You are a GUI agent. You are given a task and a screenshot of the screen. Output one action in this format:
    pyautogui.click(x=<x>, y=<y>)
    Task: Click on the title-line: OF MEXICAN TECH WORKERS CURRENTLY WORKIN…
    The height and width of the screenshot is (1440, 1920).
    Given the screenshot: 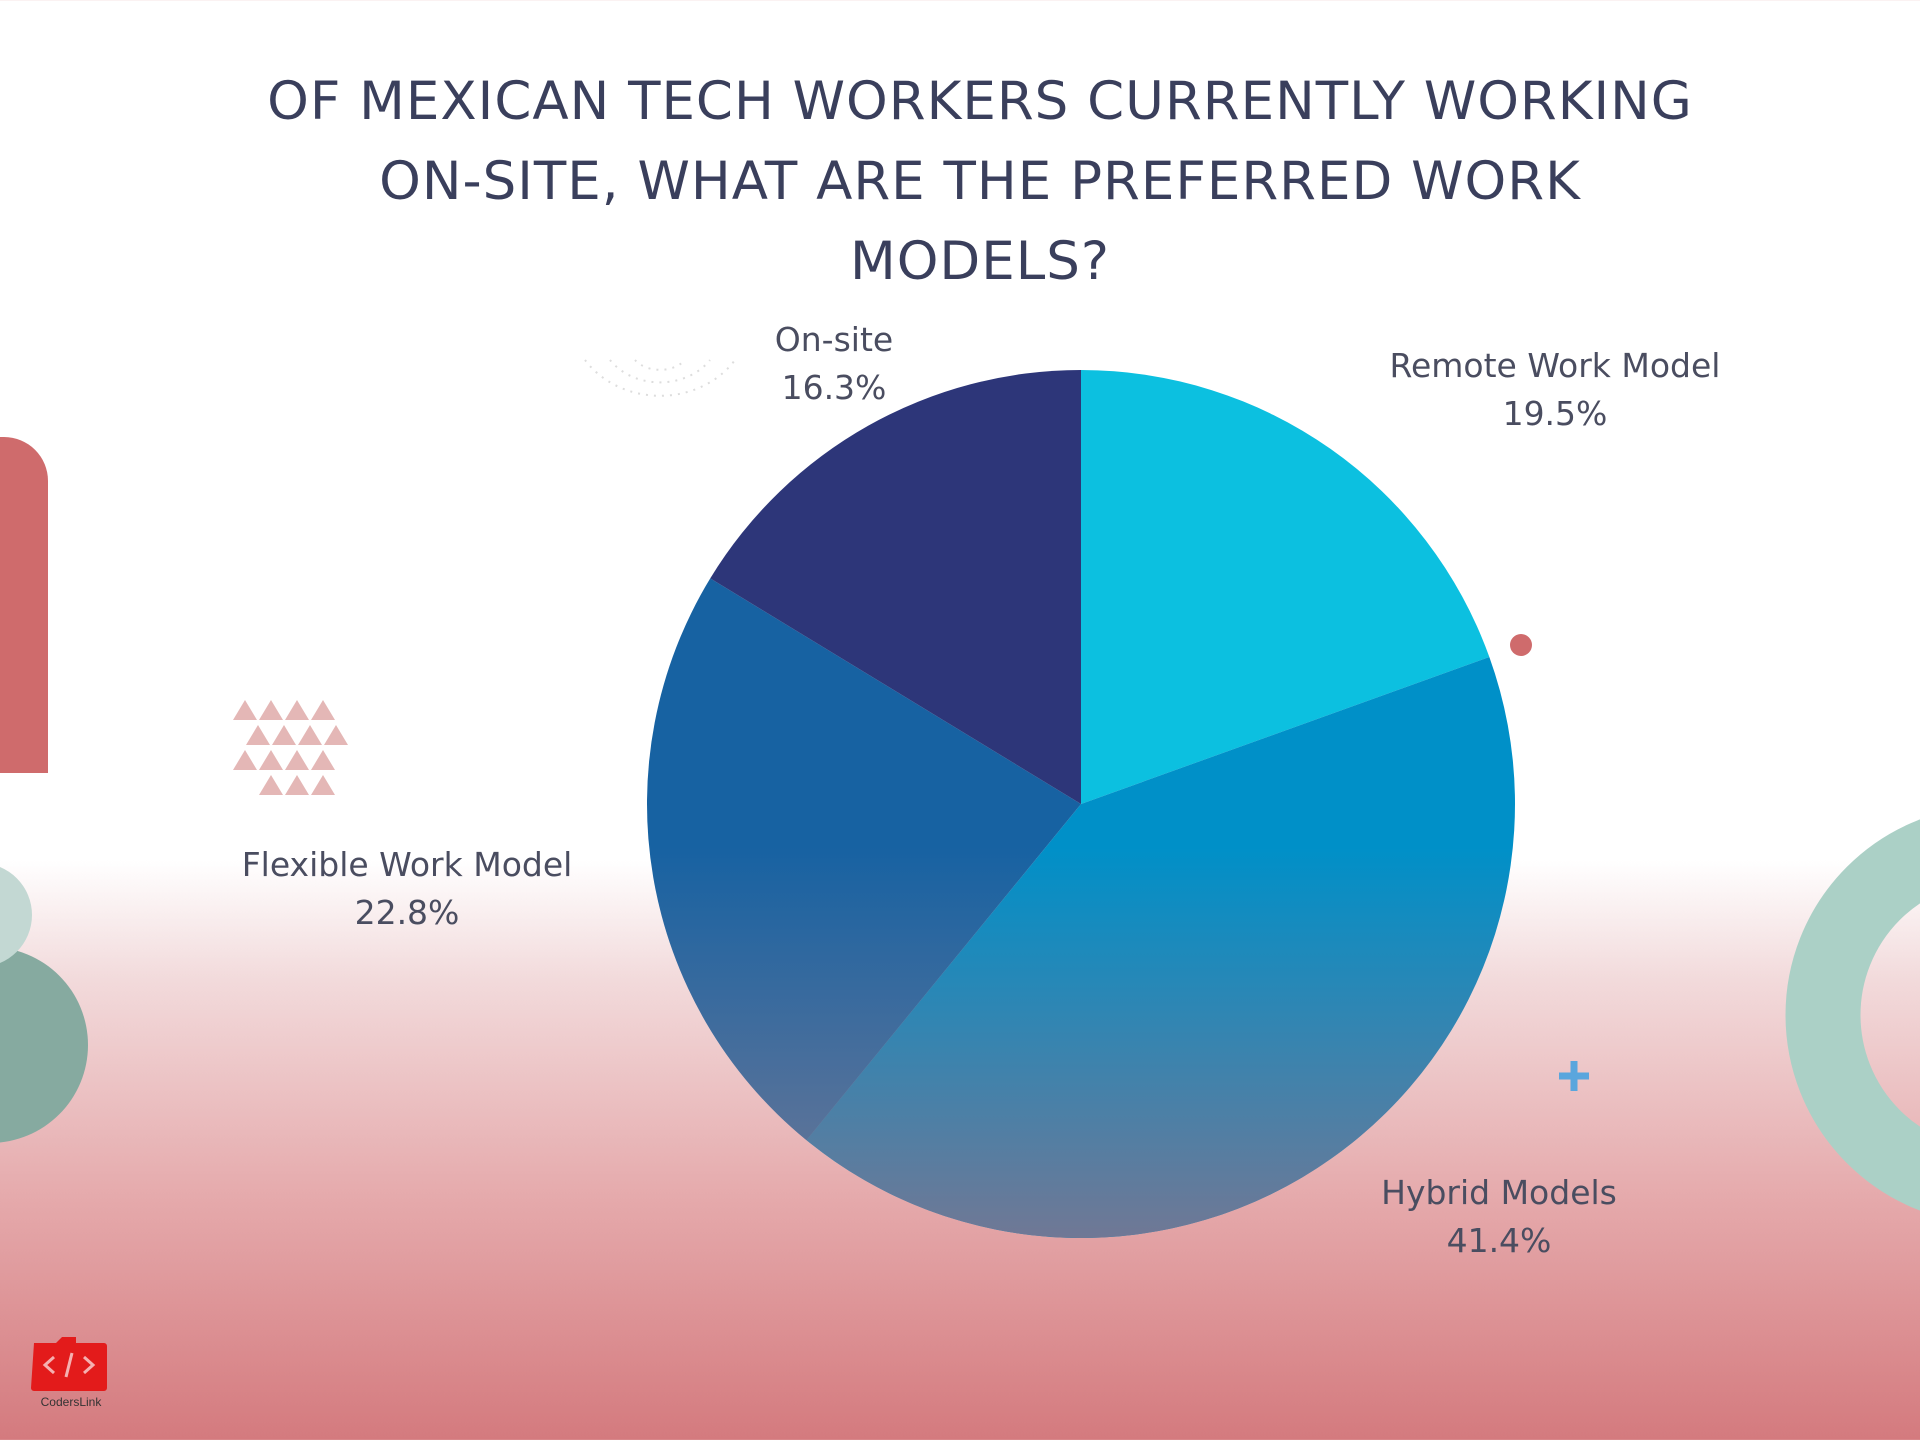 What is the action you would take?
    pyautogui.click(x=980, y=101)
    